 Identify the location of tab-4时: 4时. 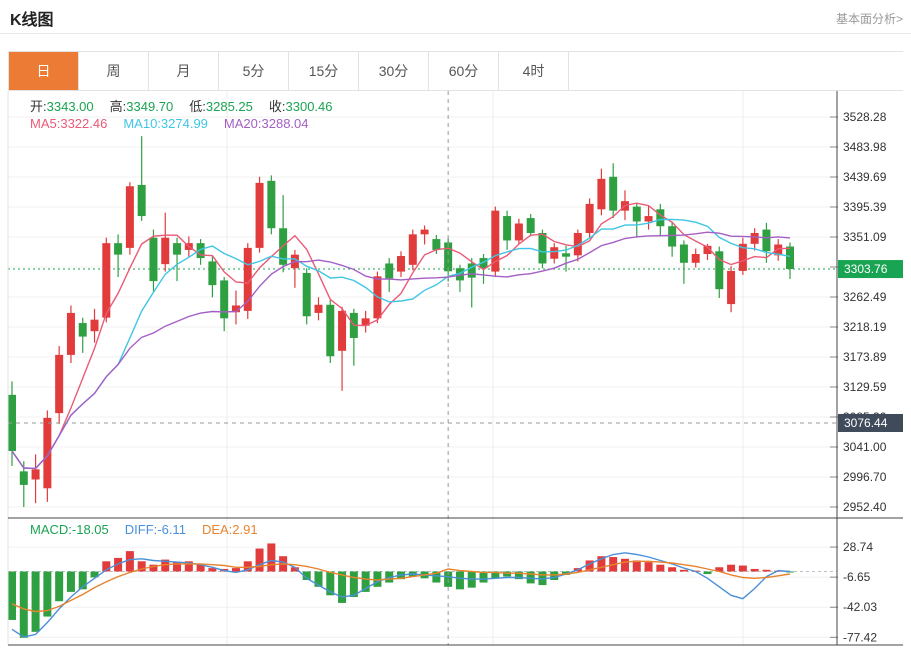
(534, 71).